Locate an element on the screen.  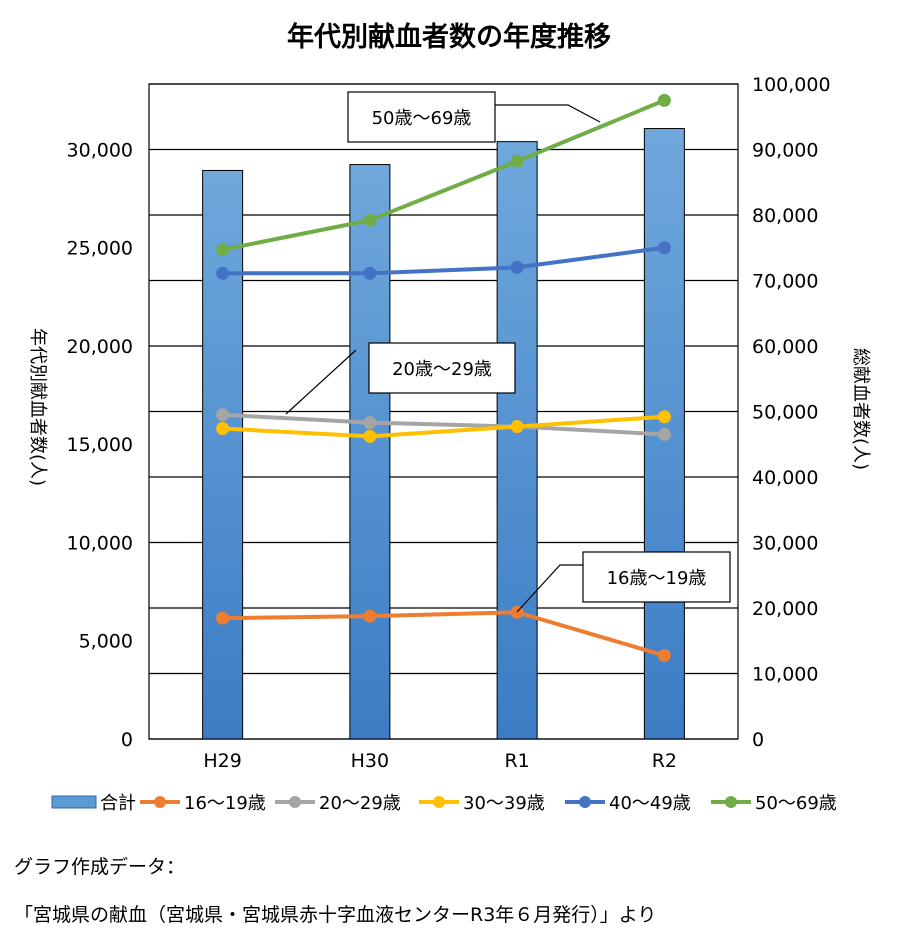
right-tick-label: 90,000 is located at coordinates (785, 151).